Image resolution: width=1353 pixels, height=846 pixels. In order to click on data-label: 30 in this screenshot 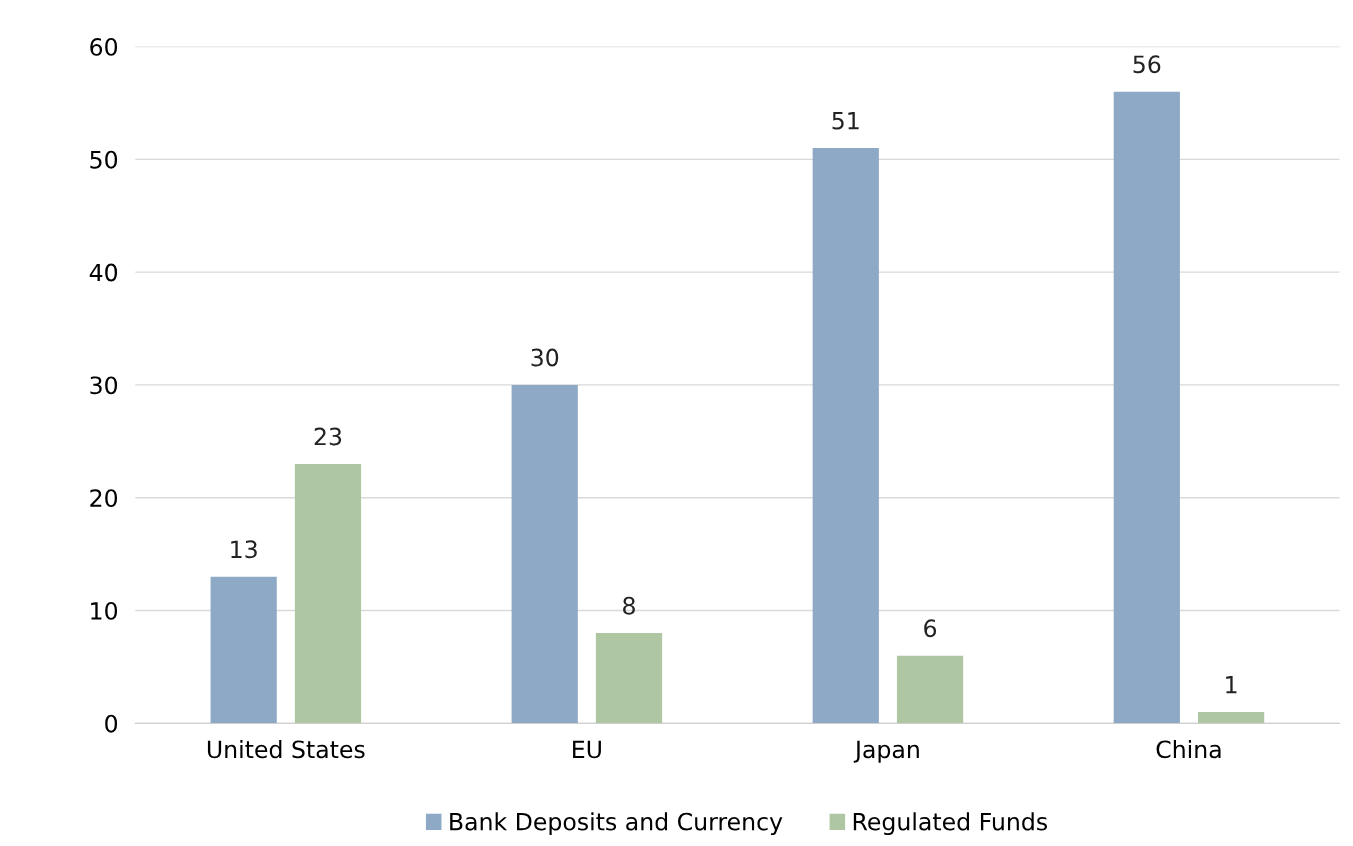, I will do `click(545, 357)`.